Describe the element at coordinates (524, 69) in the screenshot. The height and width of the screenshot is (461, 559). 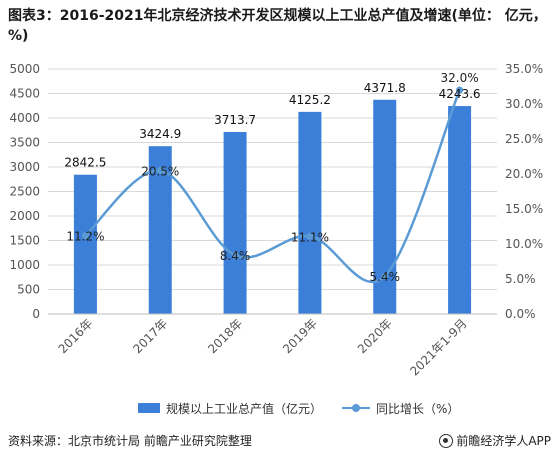
I see `y-right-tick-label: 35.0%` at that location.